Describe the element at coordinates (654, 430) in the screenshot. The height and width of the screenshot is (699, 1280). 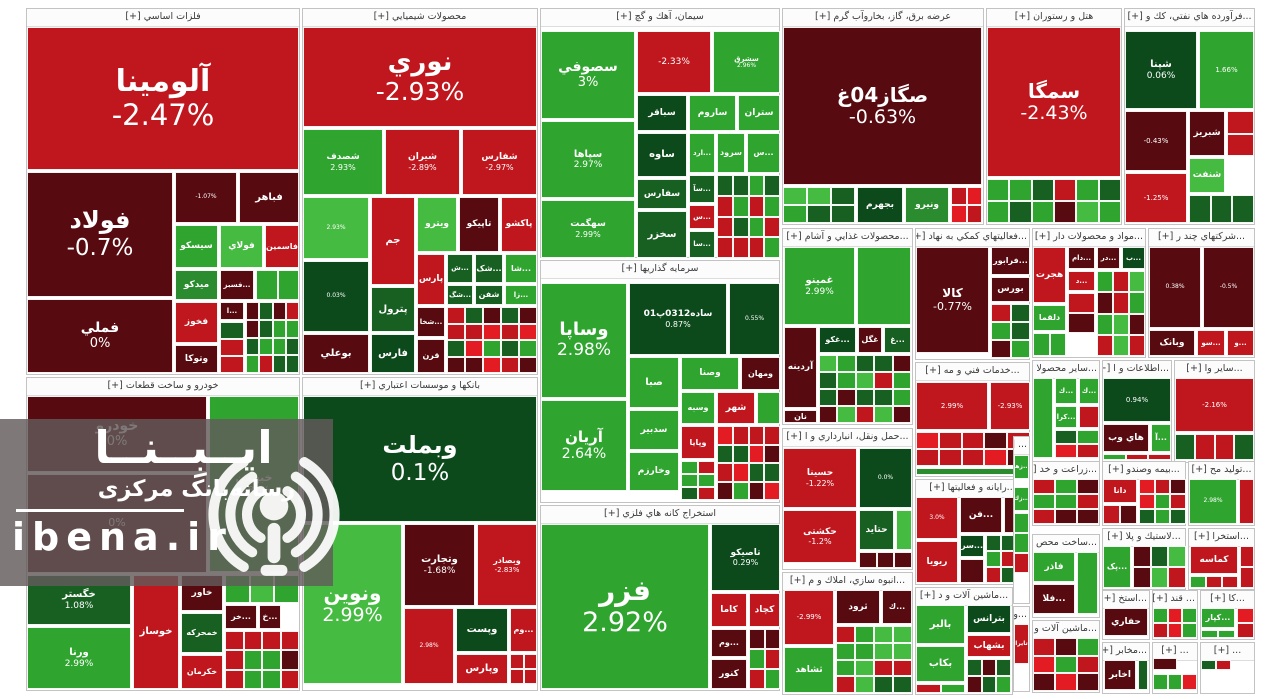
I see `stock-tile-سدبیر: سدبیر` at that location.